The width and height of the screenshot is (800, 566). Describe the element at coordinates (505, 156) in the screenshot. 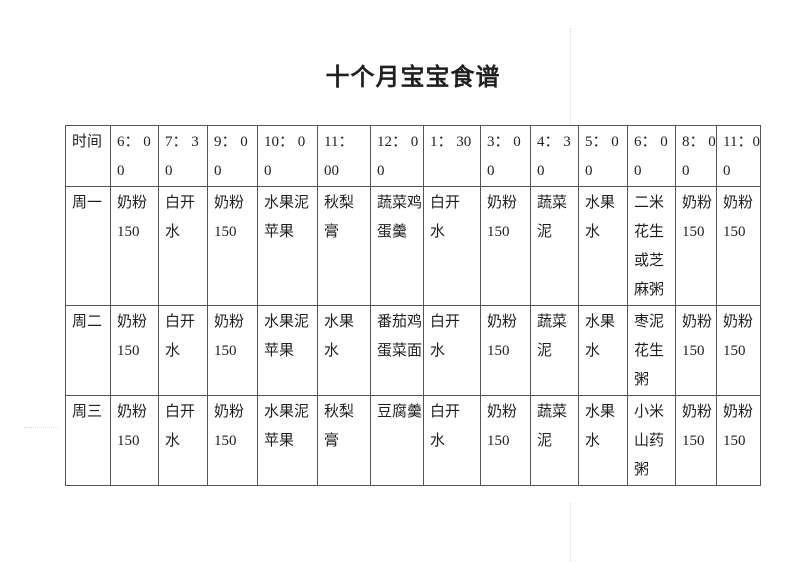

I see `time-header-cell: 3： 0 0` at that location.